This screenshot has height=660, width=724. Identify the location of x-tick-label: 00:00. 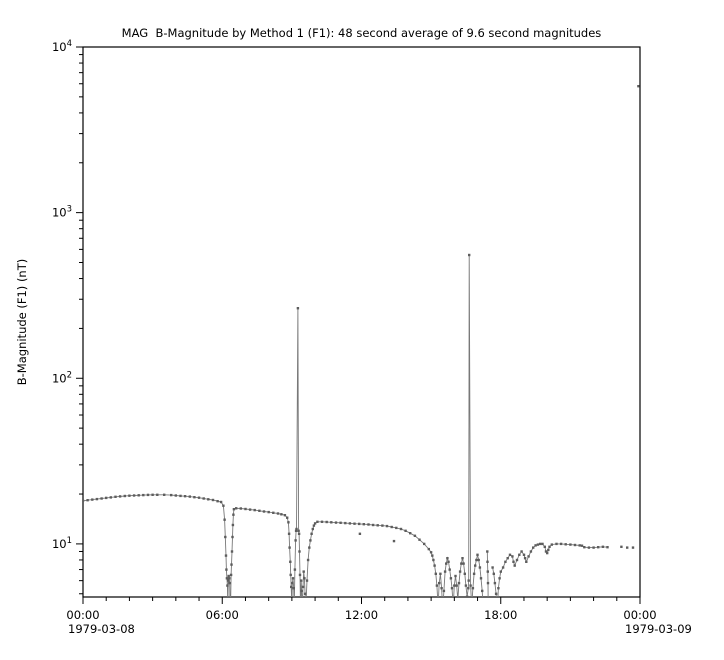
(82, 615).